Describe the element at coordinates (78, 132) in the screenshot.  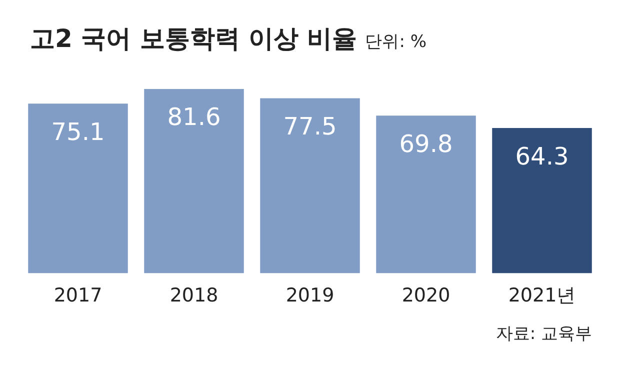
I see `data-label: 75.1` at that location.